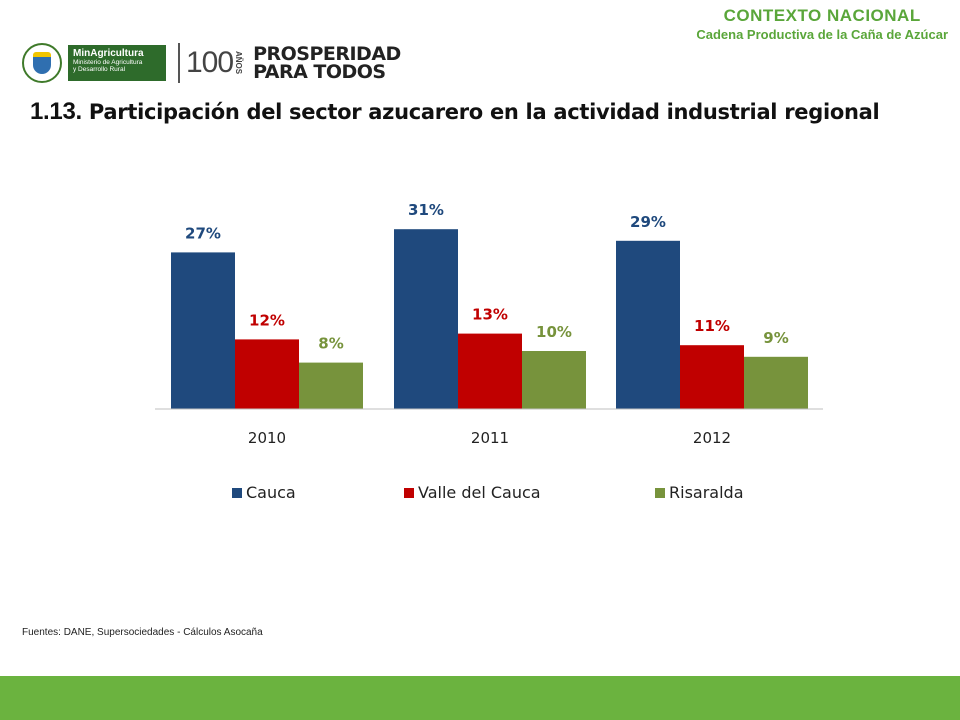 Image resolution: width=960 pixels, height=720 pixels. What do you see at coordinates (712, 326) in the screenshot?
I see `data-label: 11%` at bounding box center [712, 326].